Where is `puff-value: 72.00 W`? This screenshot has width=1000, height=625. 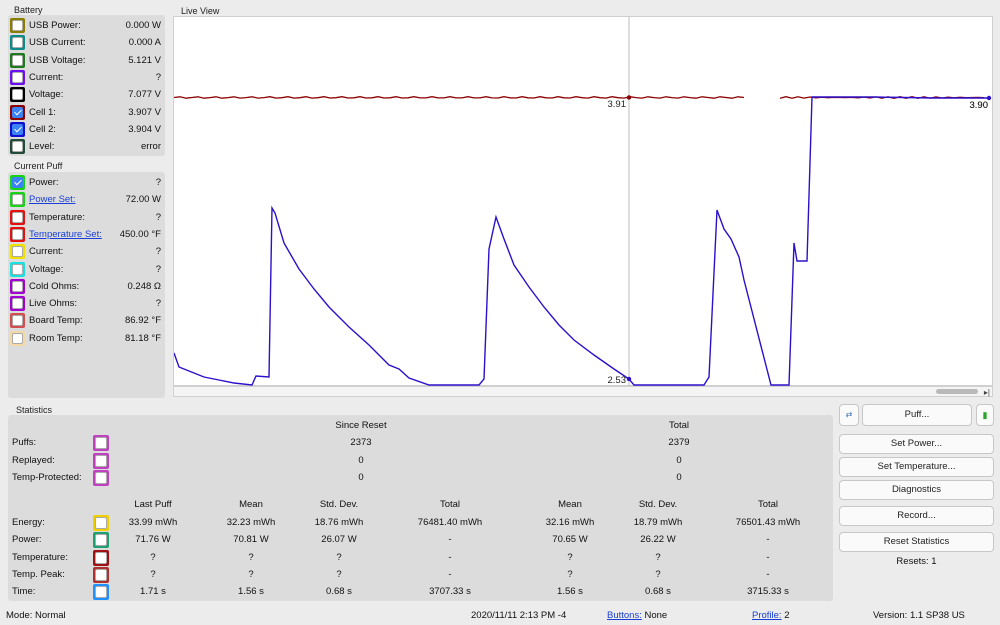 puff-value: 72.00 W is located at coordinates (143, 200).